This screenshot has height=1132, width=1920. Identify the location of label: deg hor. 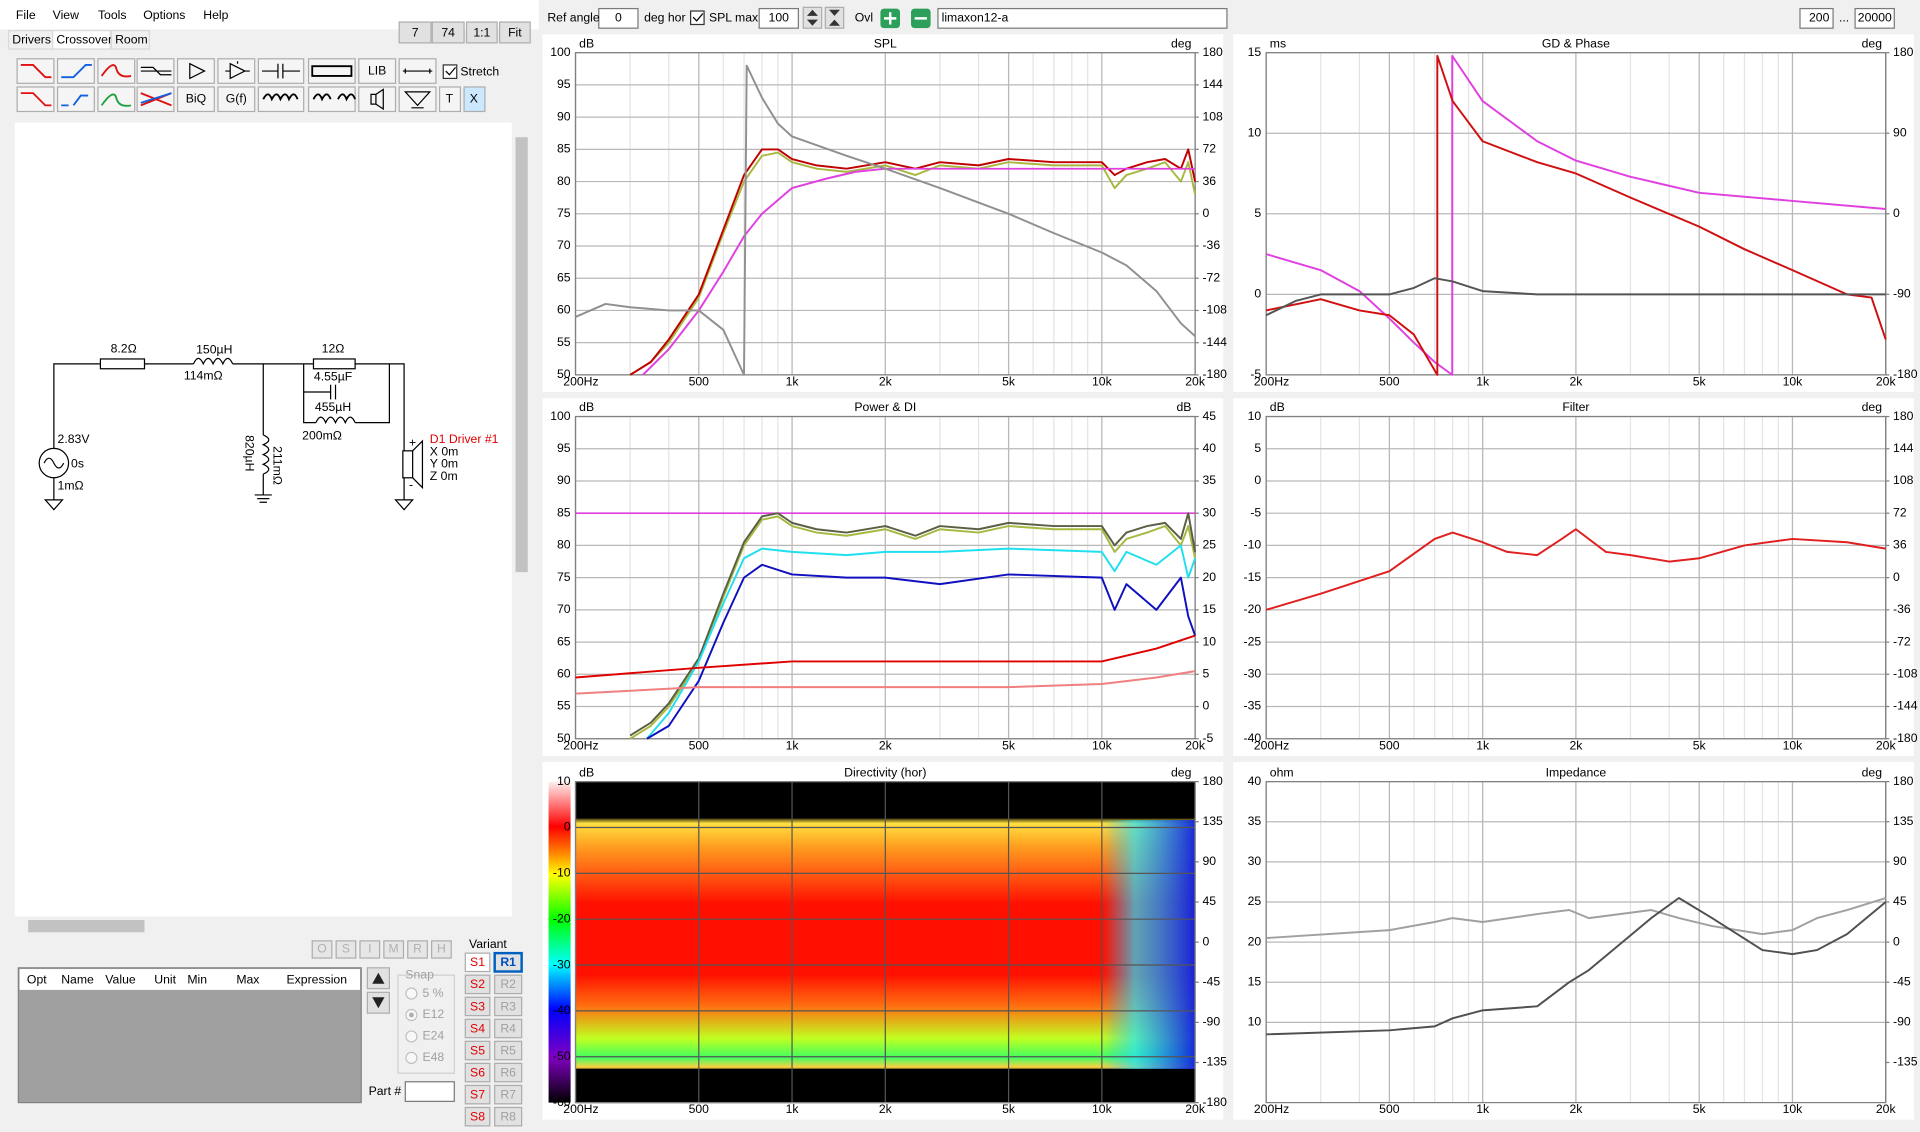
(664, 18).